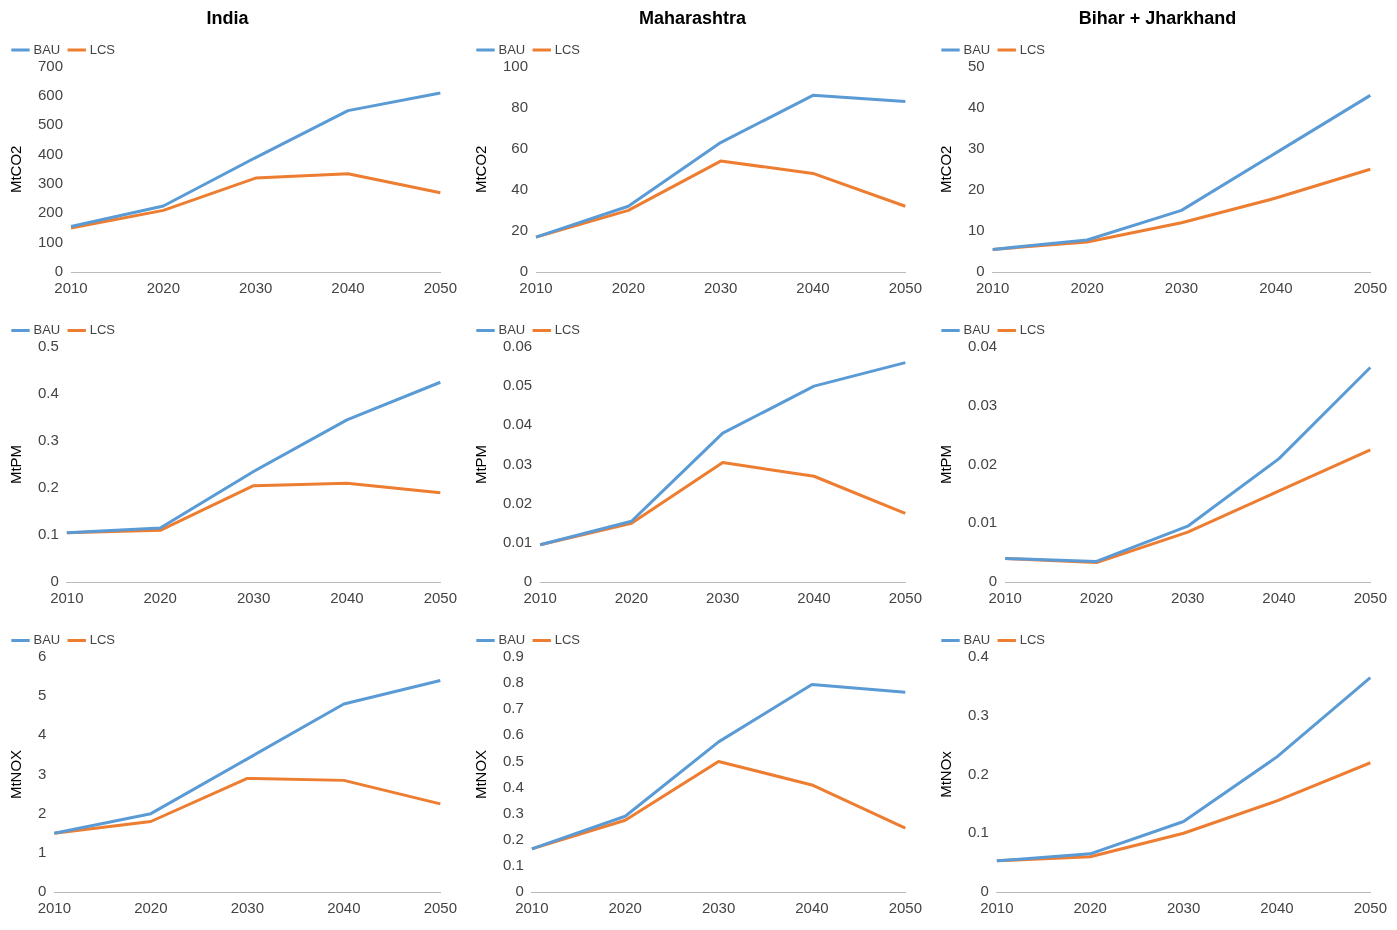 The height and width of the screenshot is (930, 1397). Describe the element at coordinates (520, 147) in the screenshot. I see `y-tick-label: 60` at that location.